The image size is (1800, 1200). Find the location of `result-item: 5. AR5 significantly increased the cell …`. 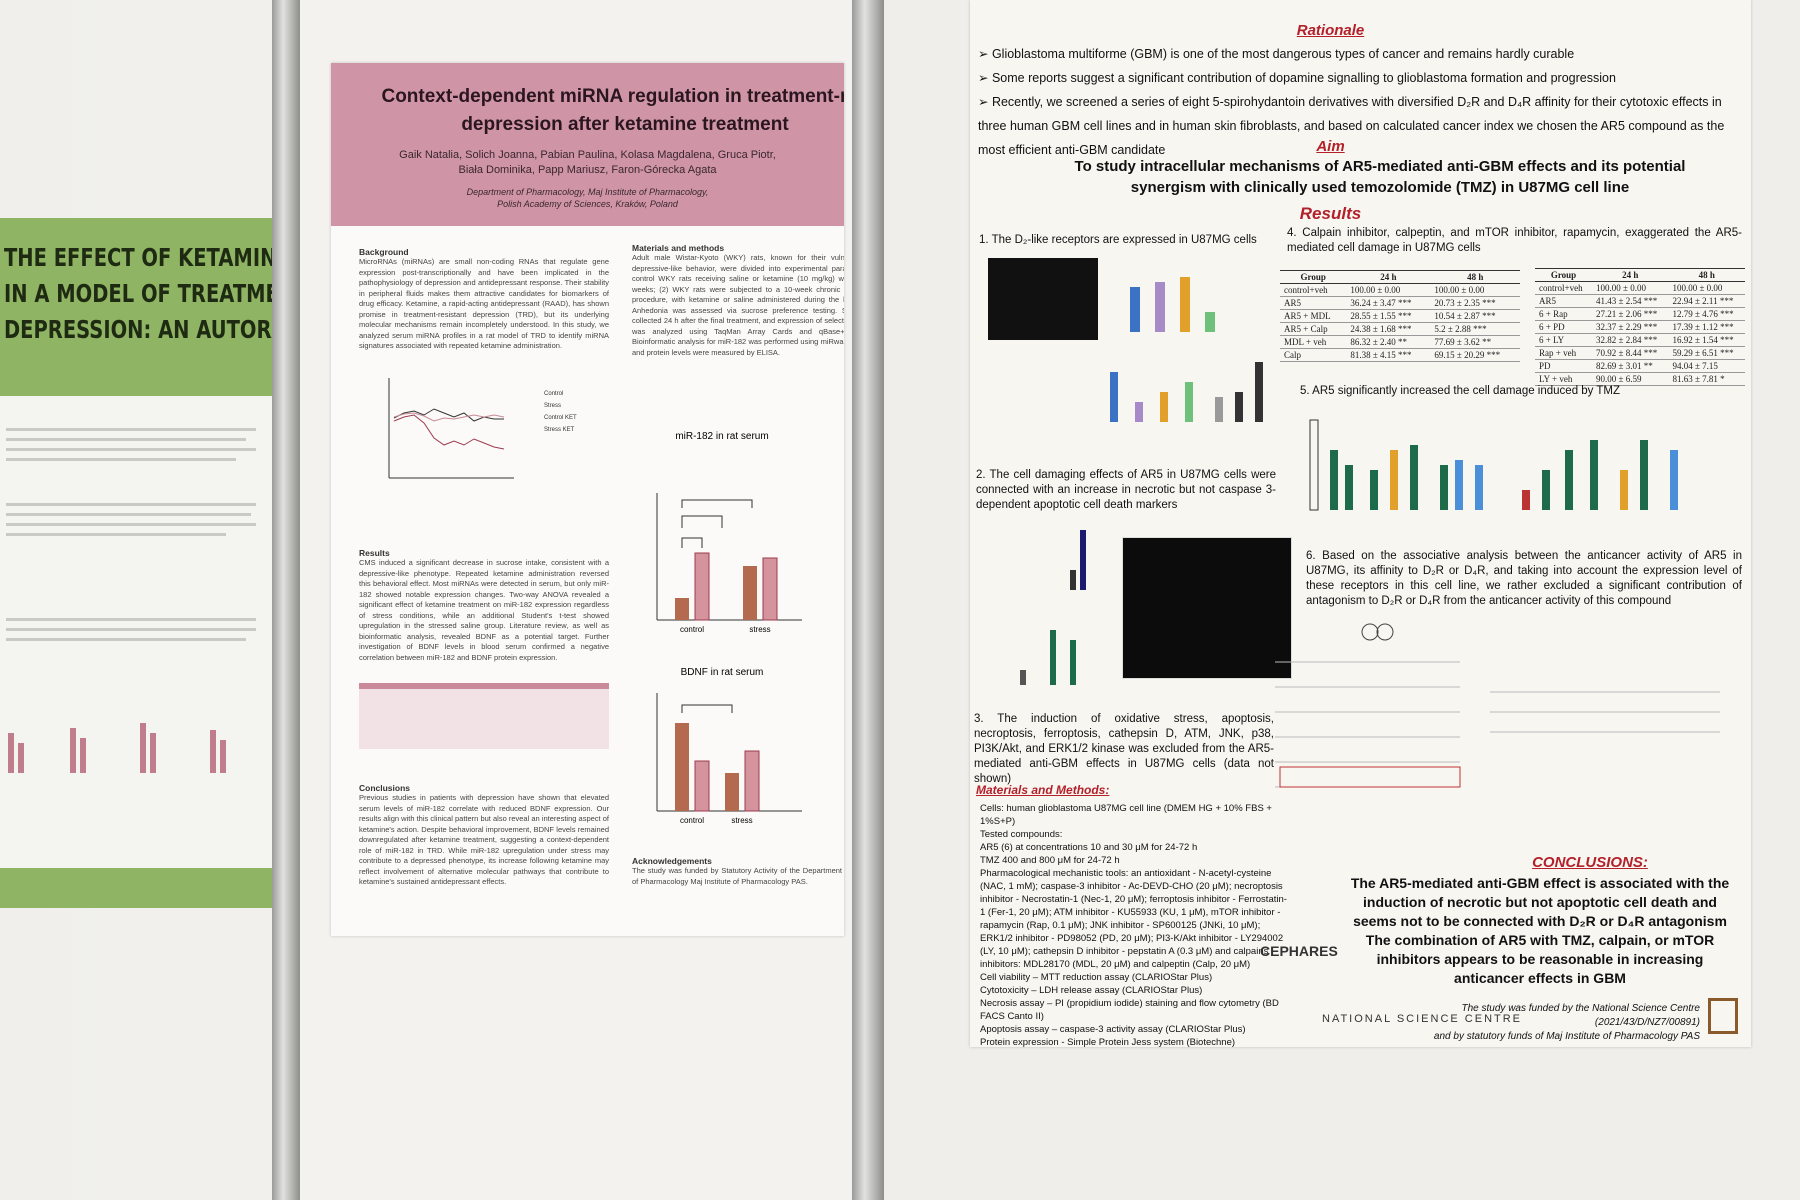

result-item: 5. AR5 significantly increased the cell … is located at coordinates (1460, 391).